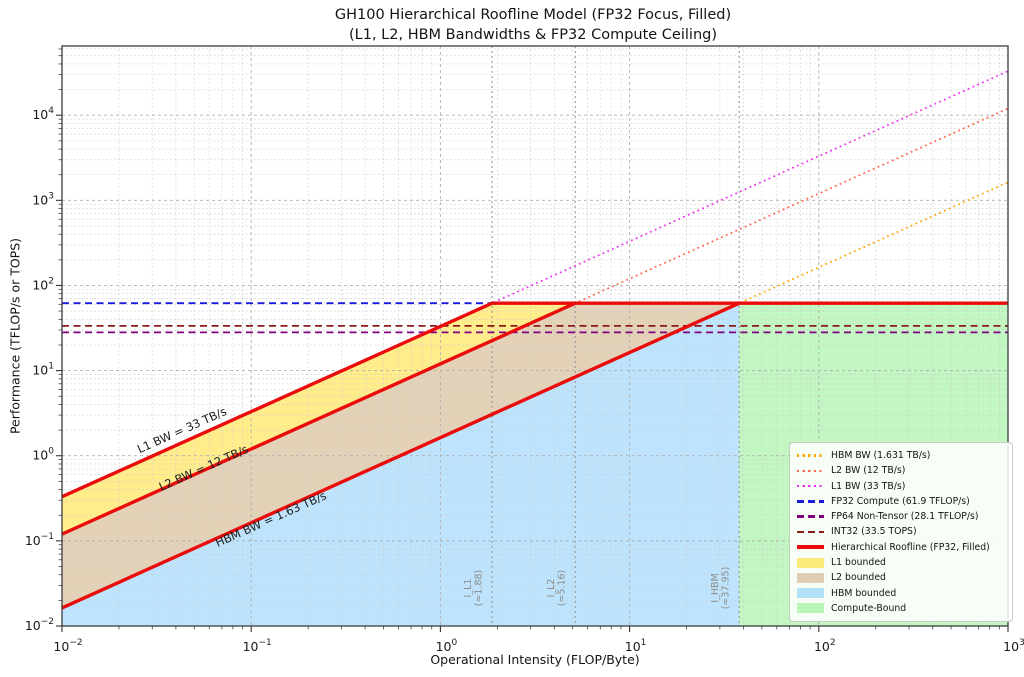 The width and height of the screenshot is (1024, 677). What do you see at coordinates (474, 588) in the screenshot?
I see `ridge-label-i_l1: I_L1(≈1.88)` at bounding box center [474, 588].